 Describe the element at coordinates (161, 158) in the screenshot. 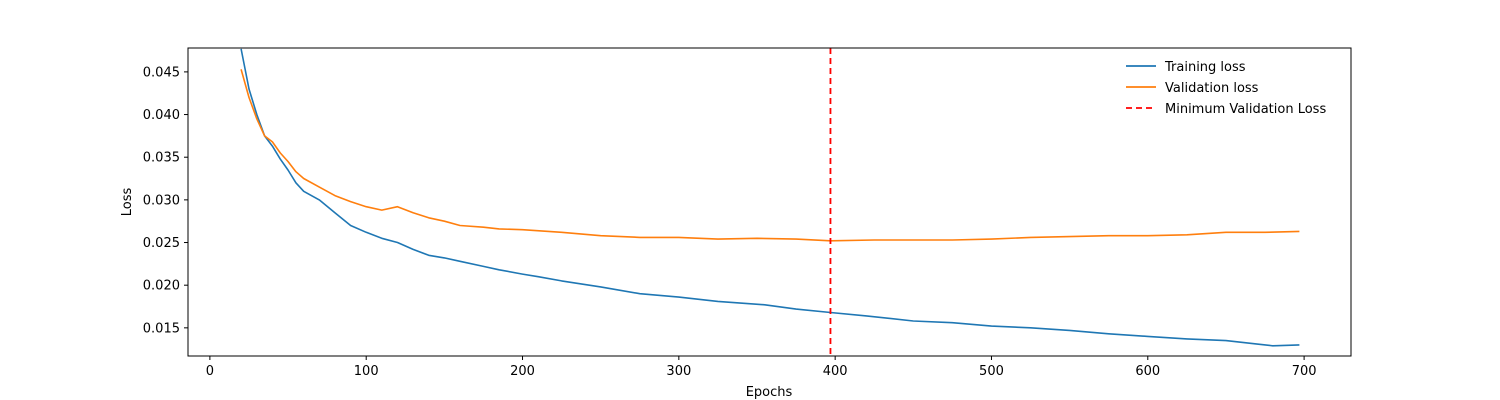

I see `y-tick-label: 0.035` at that location.